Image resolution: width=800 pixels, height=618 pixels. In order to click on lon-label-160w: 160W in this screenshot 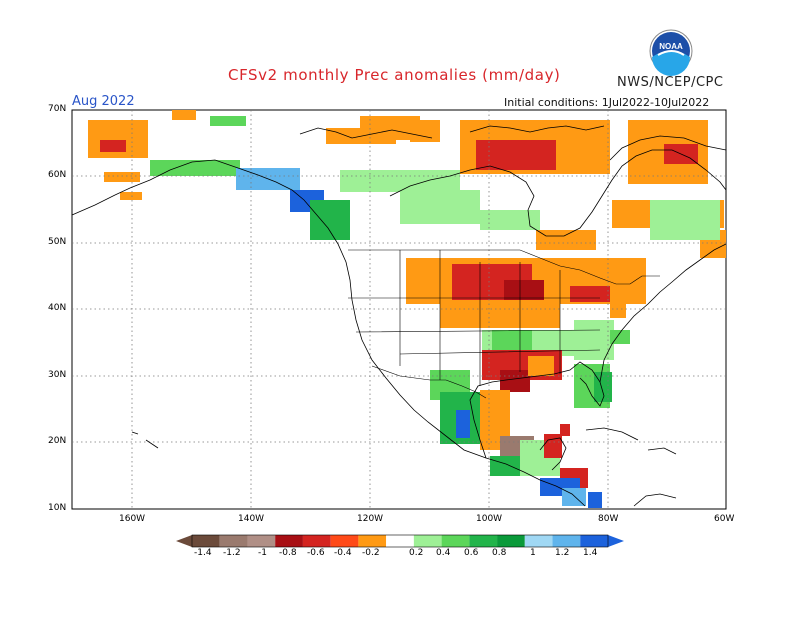, I will do `click(132, 519)`.